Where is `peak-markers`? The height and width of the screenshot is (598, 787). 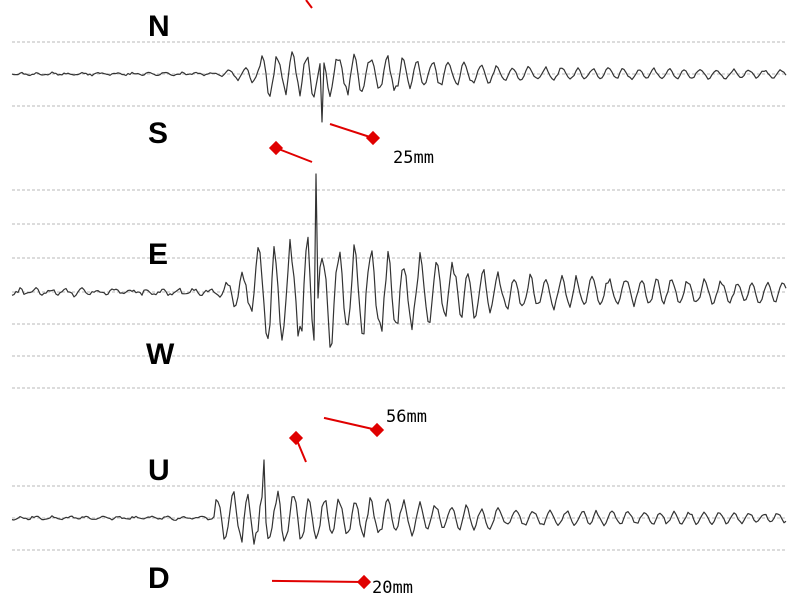 peak-markers is located at coordinates (326, 295).